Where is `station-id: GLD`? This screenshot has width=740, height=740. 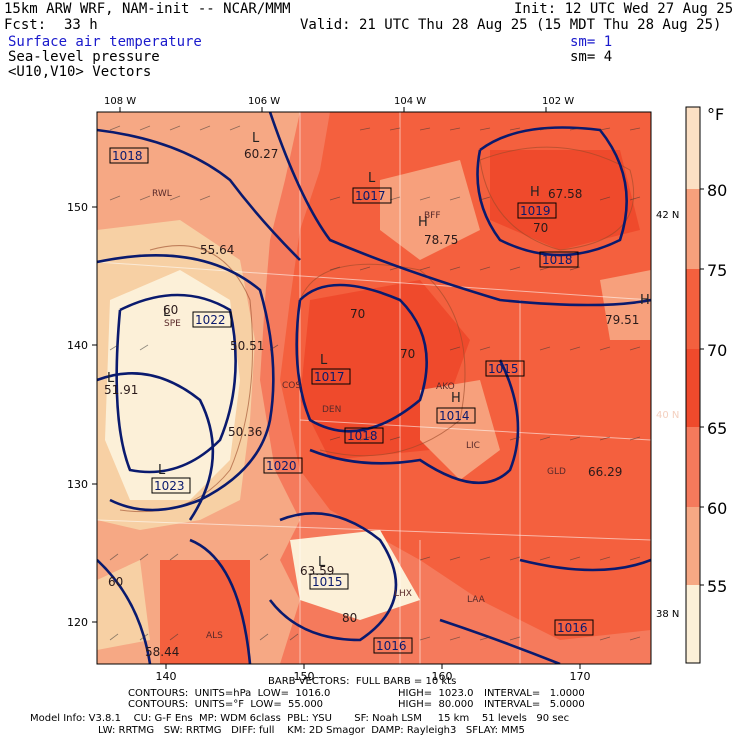
station-id: GLD is located at coordinates (556, 472).